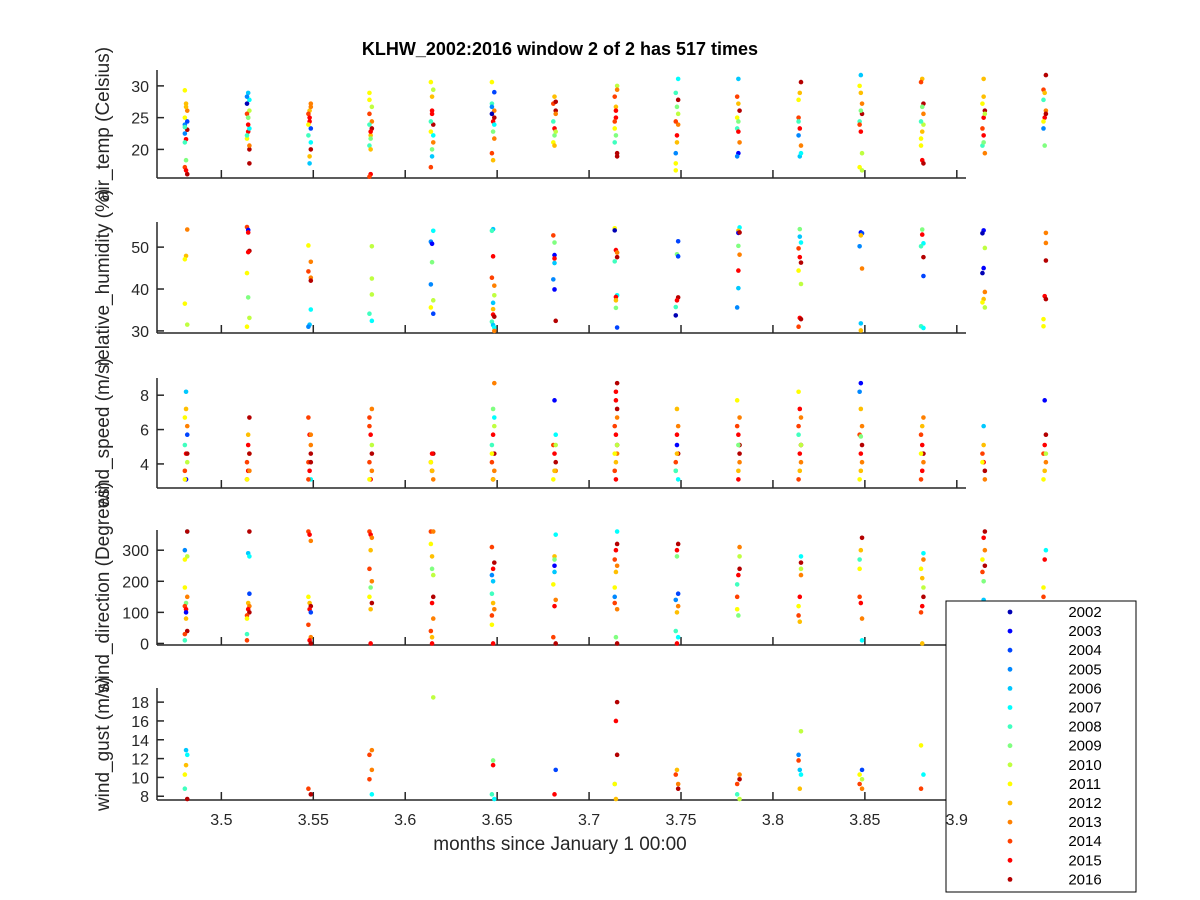 The height and width of the screenshot is (900, 1200). Describe the element at coordinates (864, 820) in the screenshot. I see `x-tick-label: 3.85` at that location.